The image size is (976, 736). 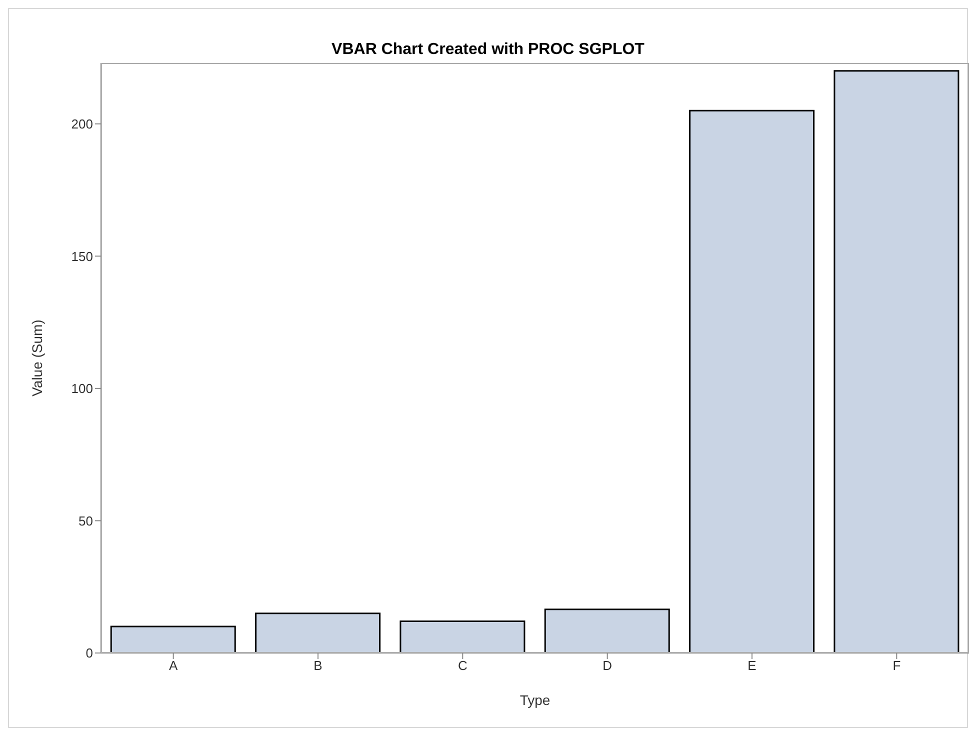 I want to click on y-tick-label: 150, so click(x=82, y=256).